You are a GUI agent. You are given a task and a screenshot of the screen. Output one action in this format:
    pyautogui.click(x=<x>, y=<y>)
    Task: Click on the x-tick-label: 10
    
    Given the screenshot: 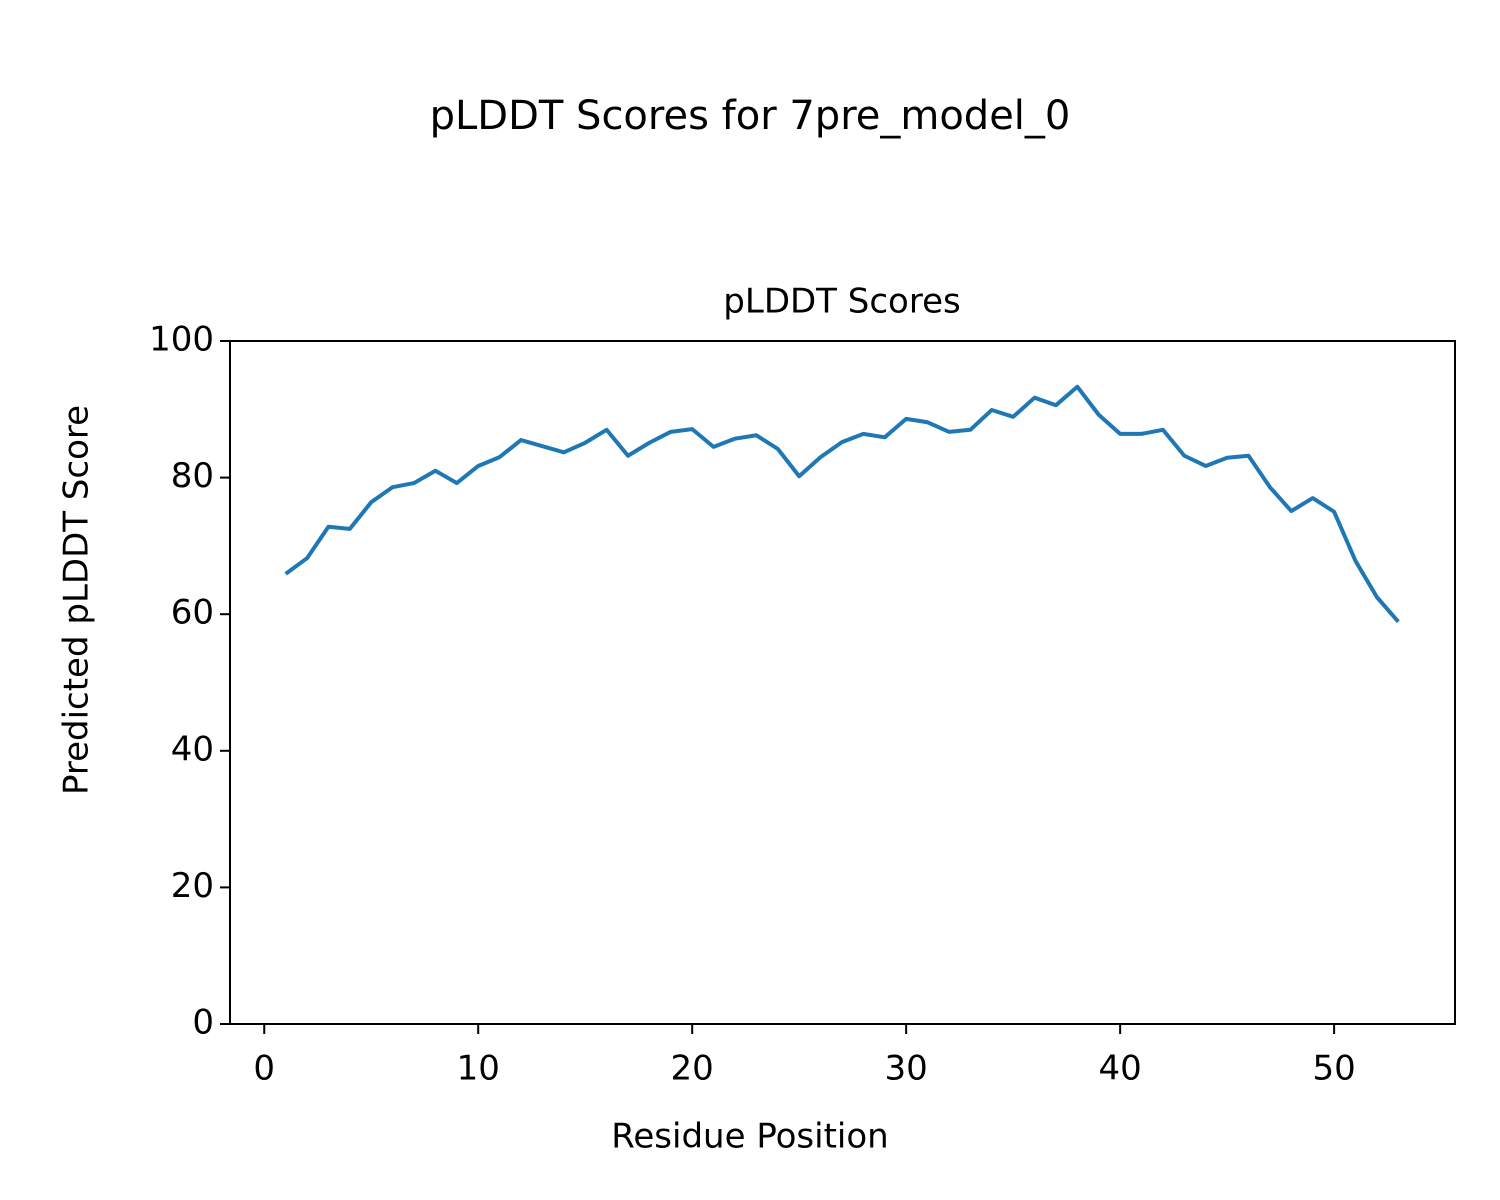 What is the action you would take?
    pyautogui.click(x=478, y=1069)
    